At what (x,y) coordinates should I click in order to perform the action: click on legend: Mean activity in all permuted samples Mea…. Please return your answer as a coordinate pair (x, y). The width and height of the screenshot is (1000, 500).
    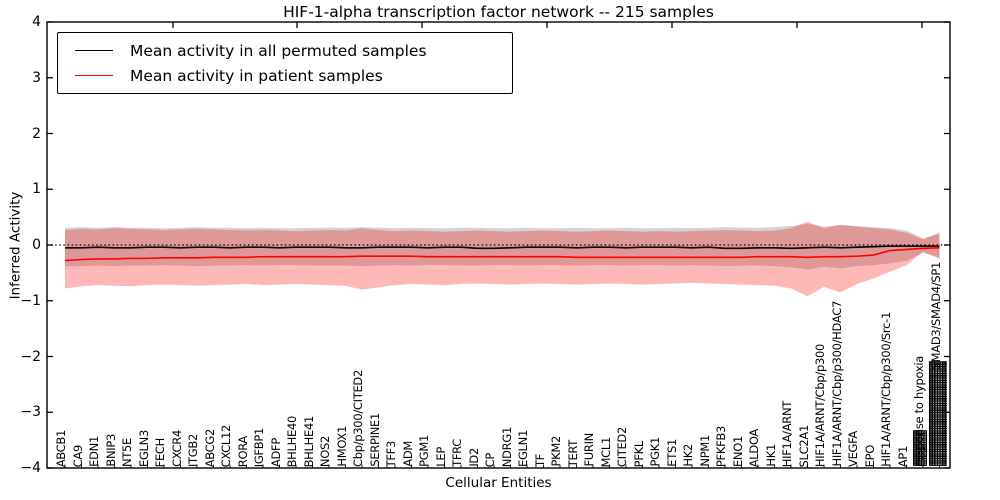
    Looking at the image, I should click on (285, 63).